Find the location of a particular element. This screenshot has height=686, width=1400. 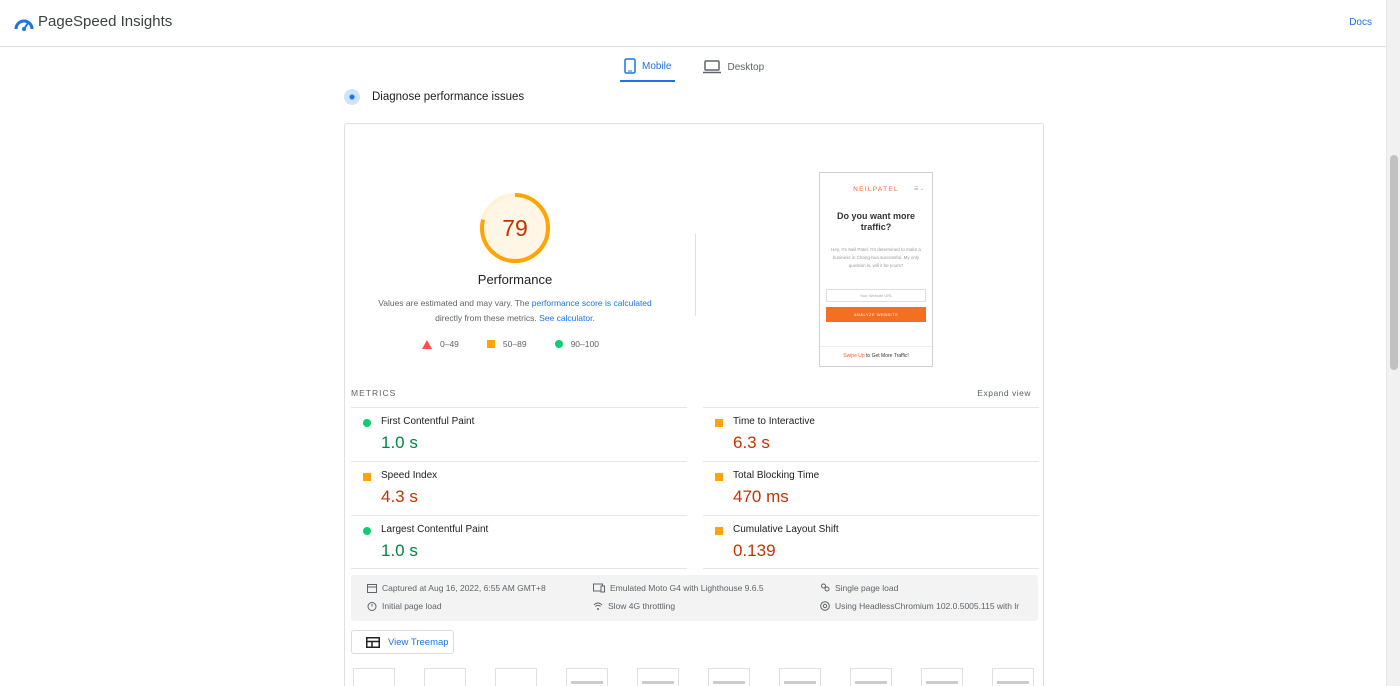

info-captured: Captured at Aug 16, 2022, 6:55 AM GMT+8 is located at coordinates (456, 588).